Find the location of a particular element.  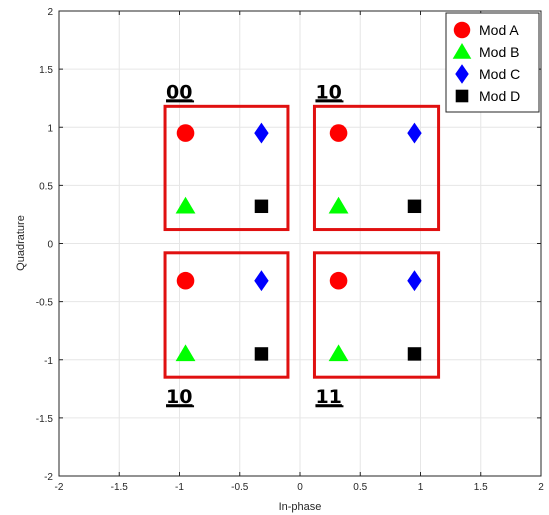

y-tick-label: 1.5 is located at coordinates (46, 70).